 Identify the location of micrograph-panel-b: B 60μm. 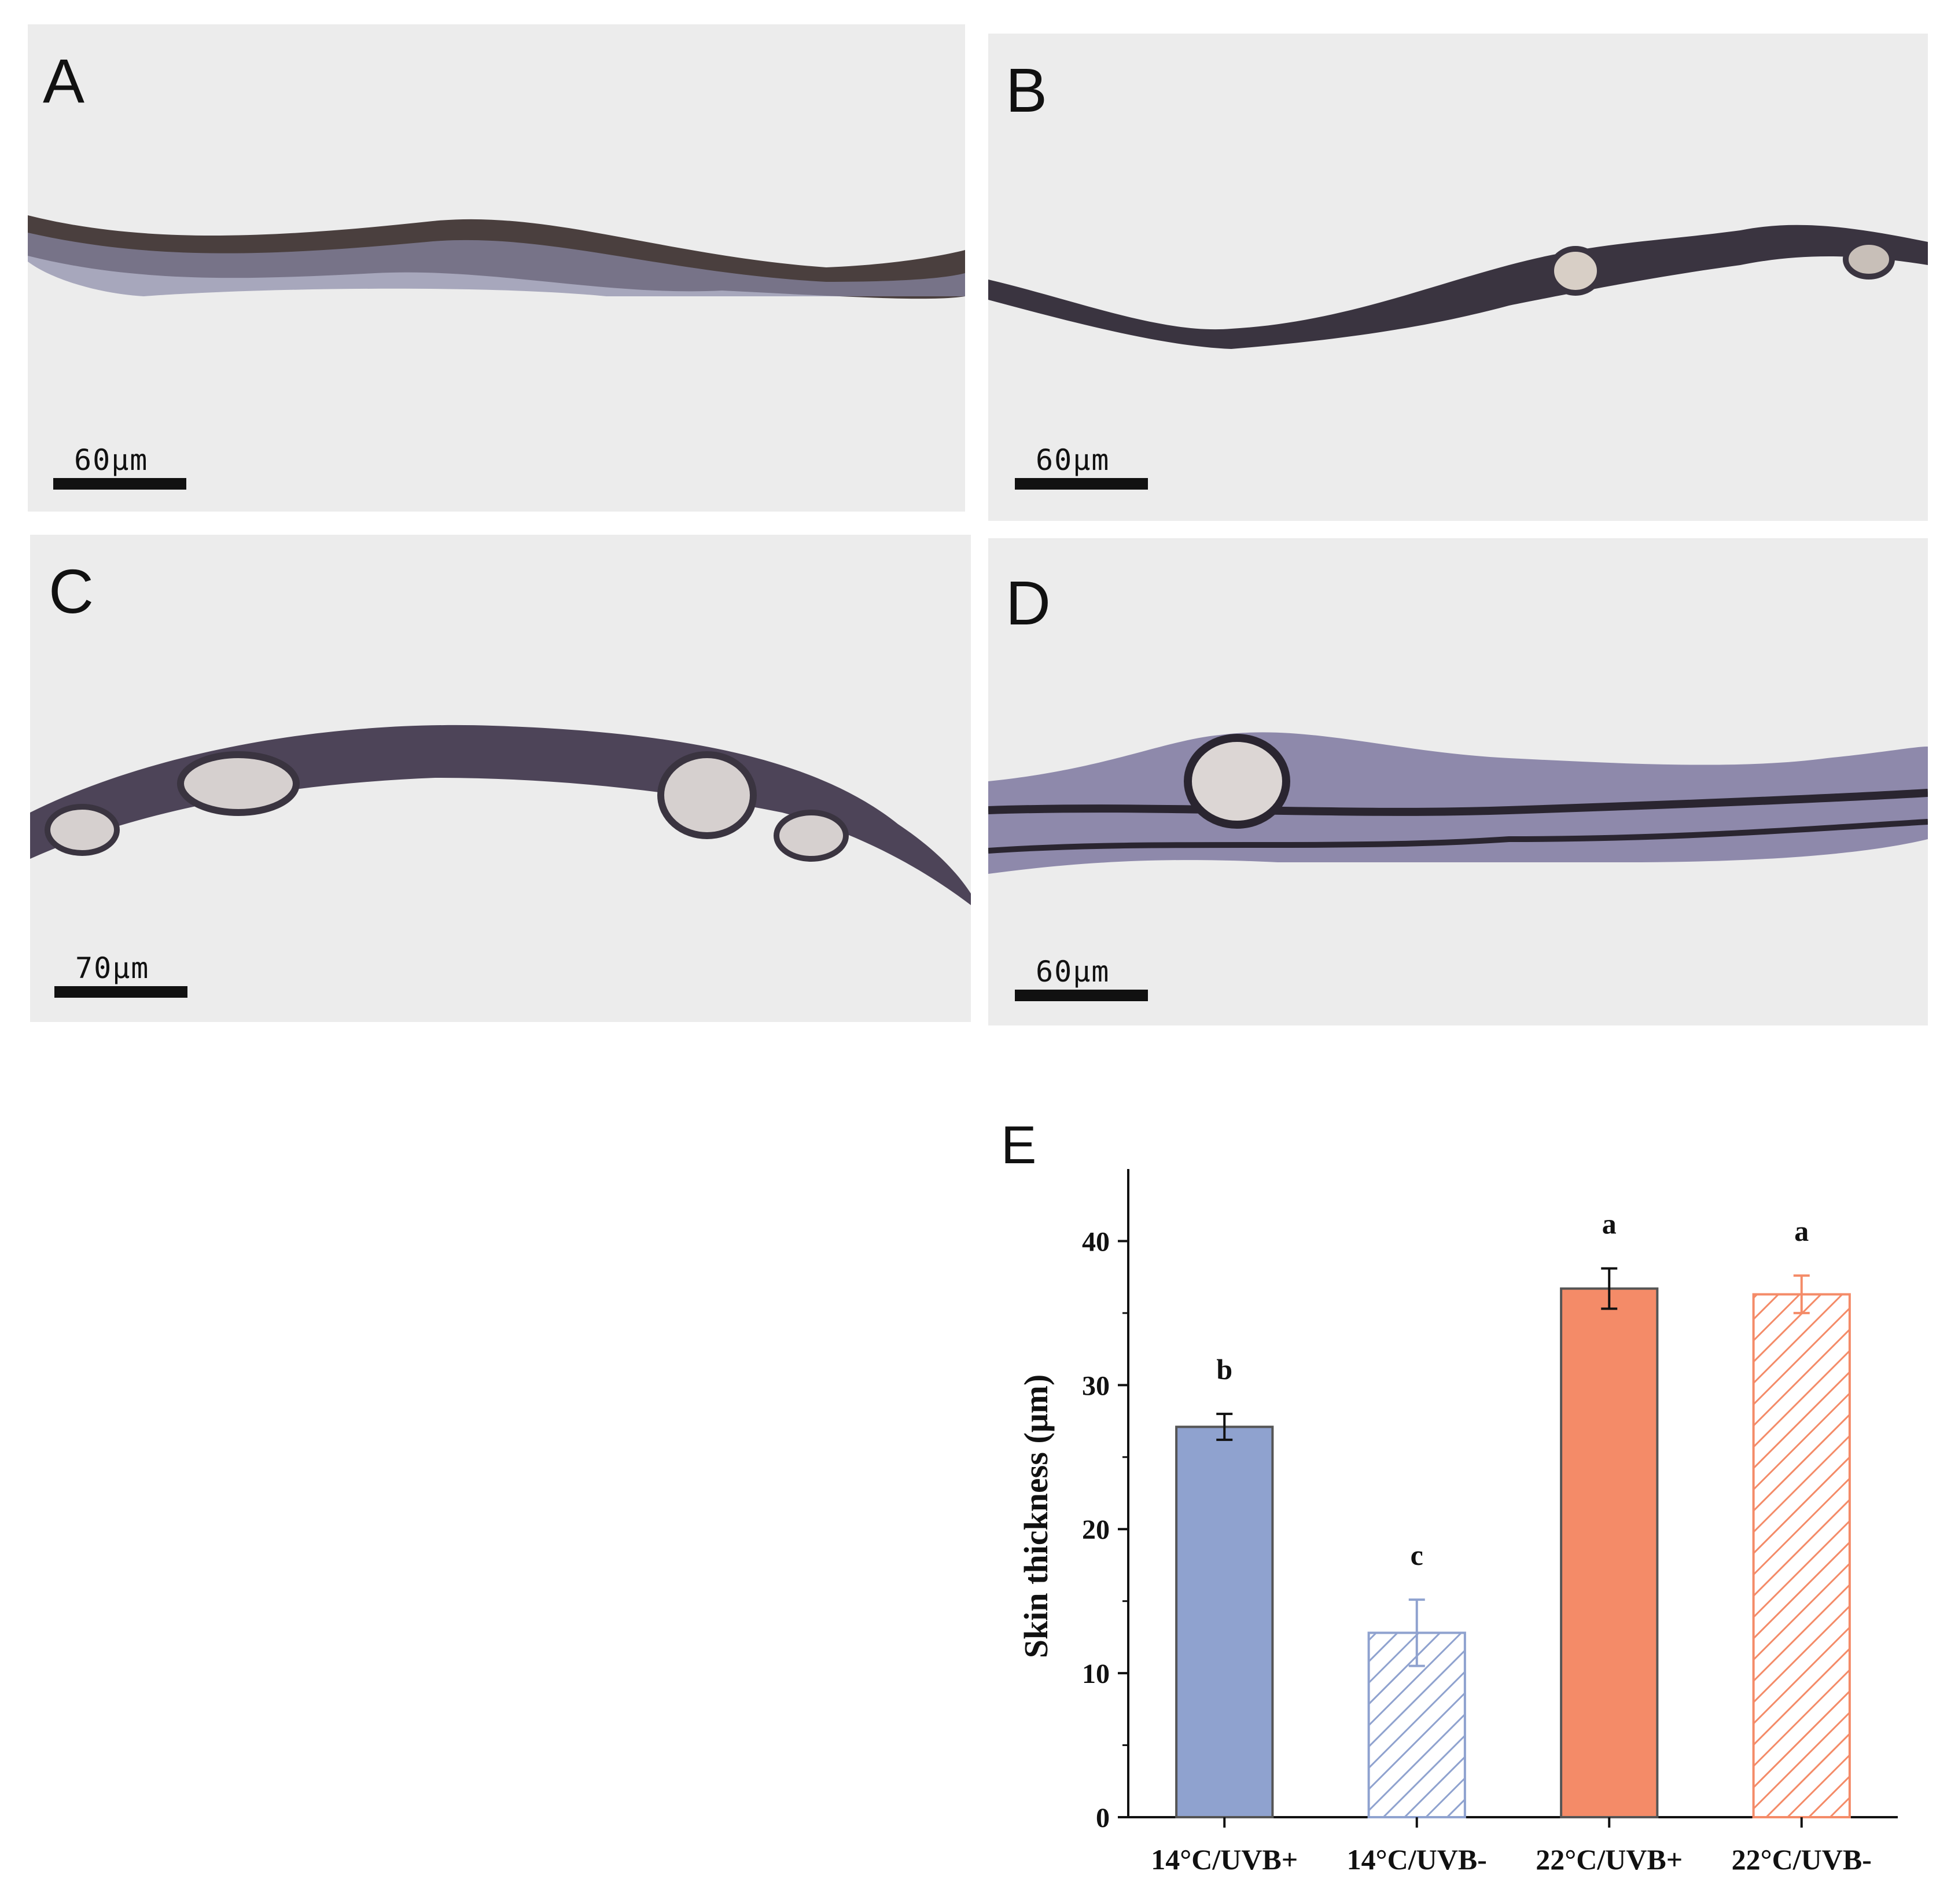
(1458, 277).